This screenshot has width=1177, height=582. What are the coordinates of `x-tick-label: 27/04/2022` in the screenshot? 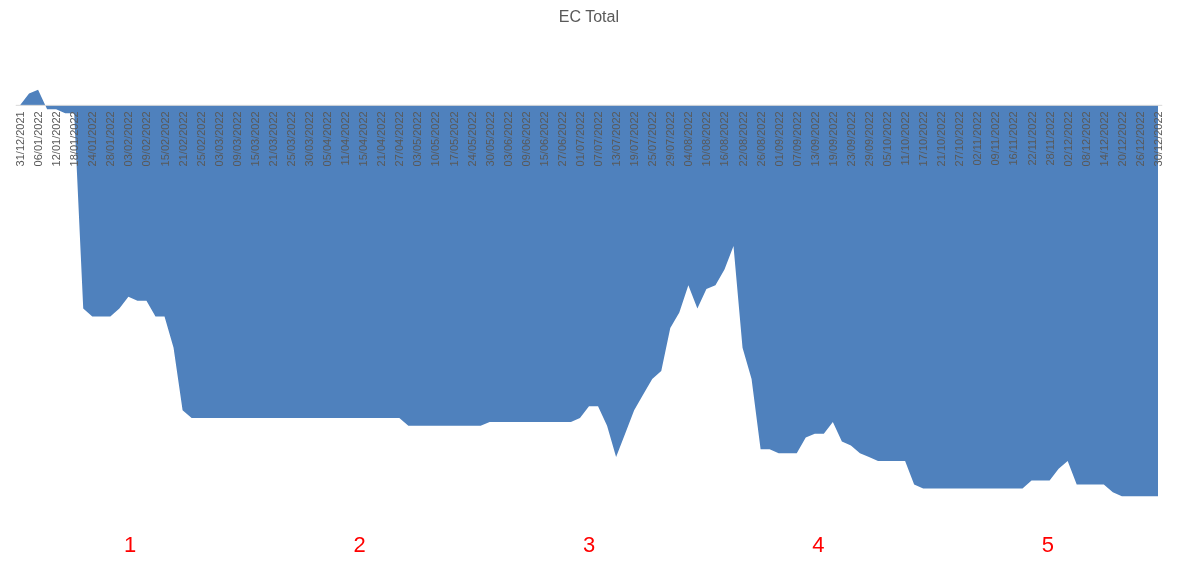 It's located at (399, 139).